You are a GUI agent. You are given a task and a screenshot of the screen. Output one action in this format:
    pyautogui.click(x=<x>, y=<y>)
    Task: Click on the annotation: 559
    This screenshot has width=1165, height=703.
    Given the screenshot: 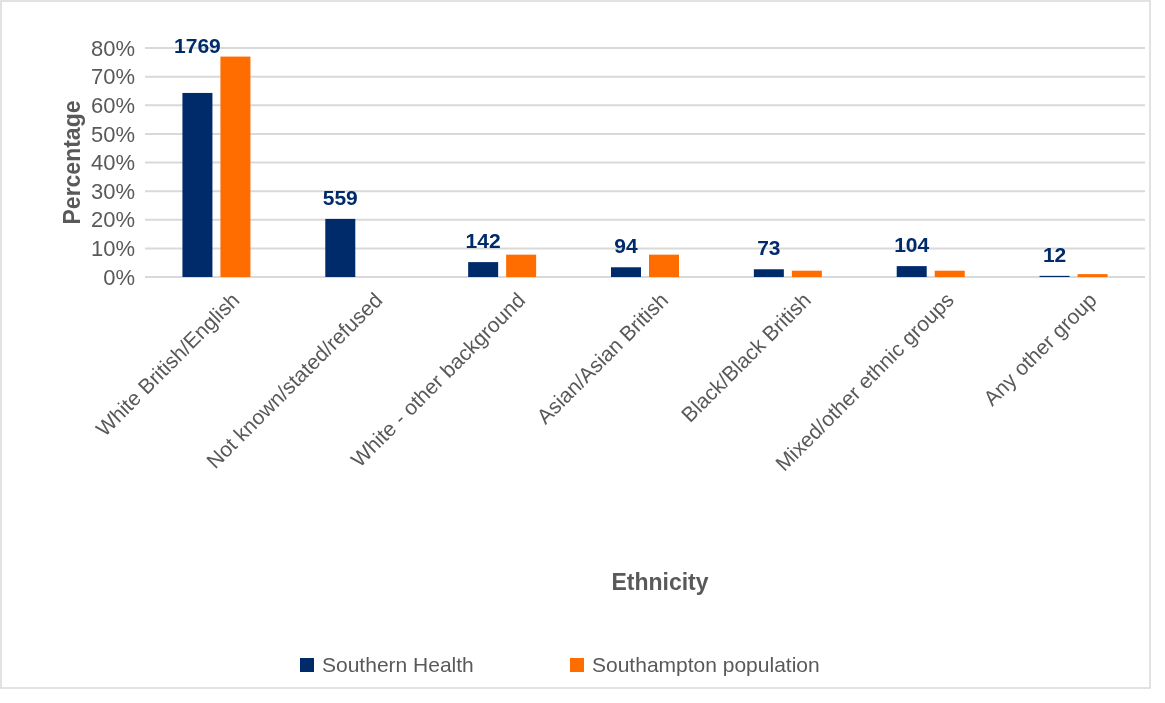 What is the action you would take?
    pyautogui.click(x=340, y=197)
    